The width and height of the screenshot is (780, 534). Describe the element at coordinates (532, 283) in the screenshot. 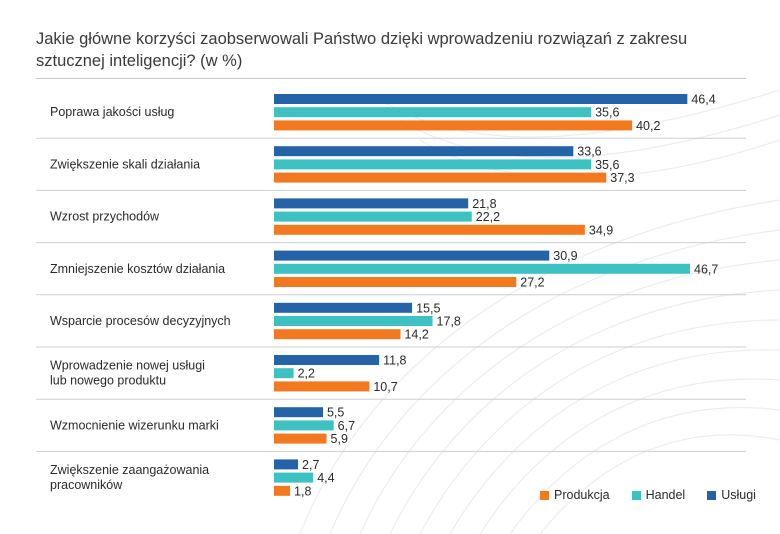

I see `data-label: 27,2` at that location.